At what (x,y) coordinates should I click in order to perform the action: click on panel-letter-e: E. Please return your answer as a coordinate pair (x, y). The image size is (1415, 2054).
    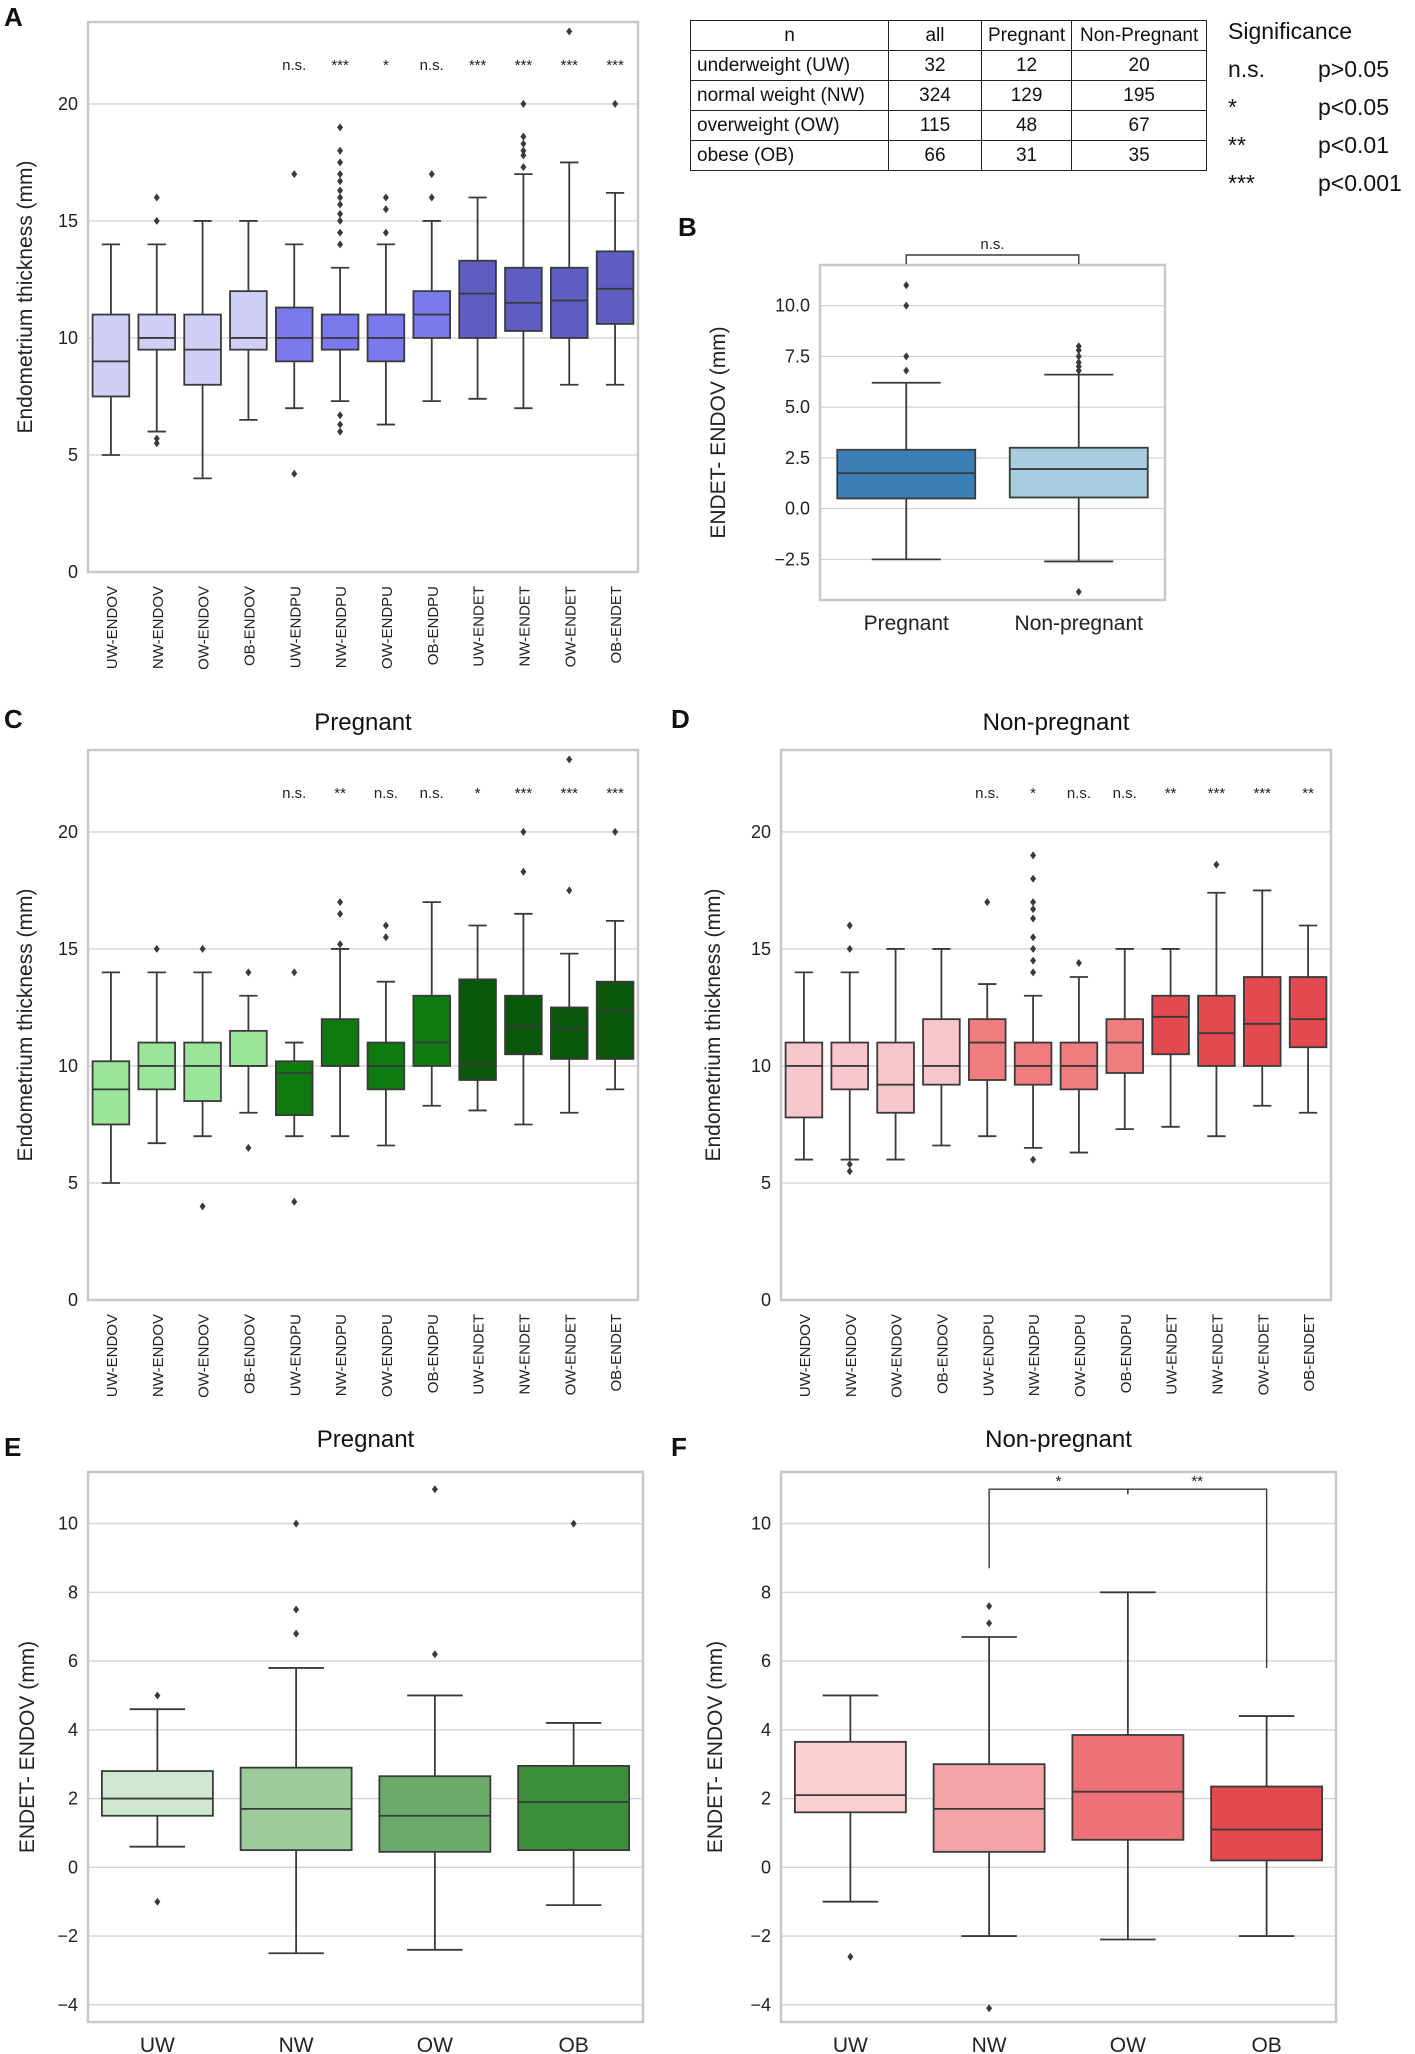
    Looking at the image, I should click on (13, 1447).